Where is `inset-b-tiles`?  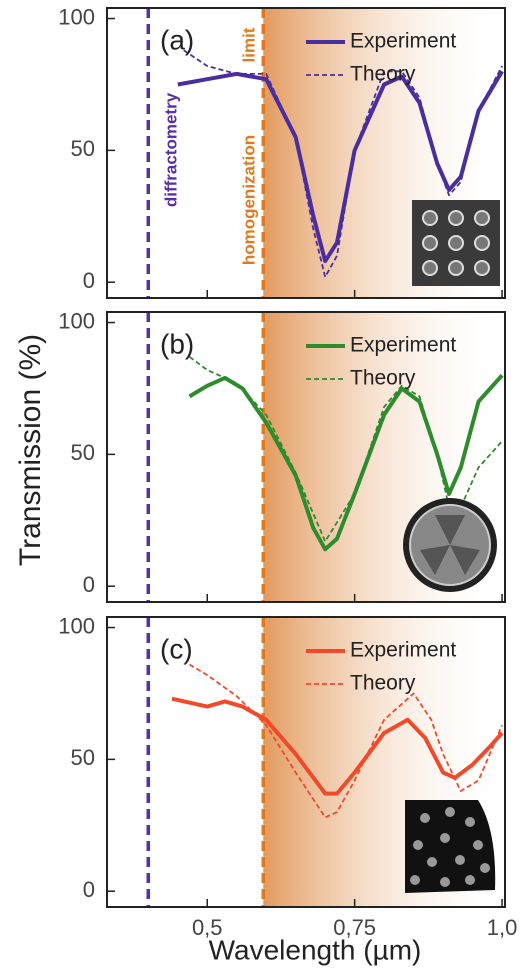
inset-b-tiles is located at coordinates (450, 545).